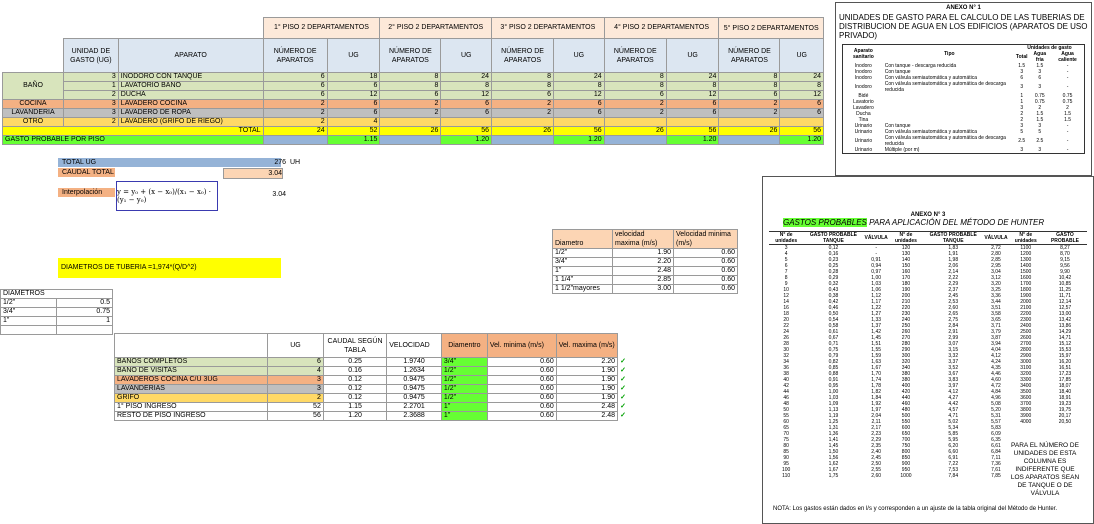 This screenshot has height=524, width=1094. I want to click on anexo3-cell: 16, so click(786, 308).